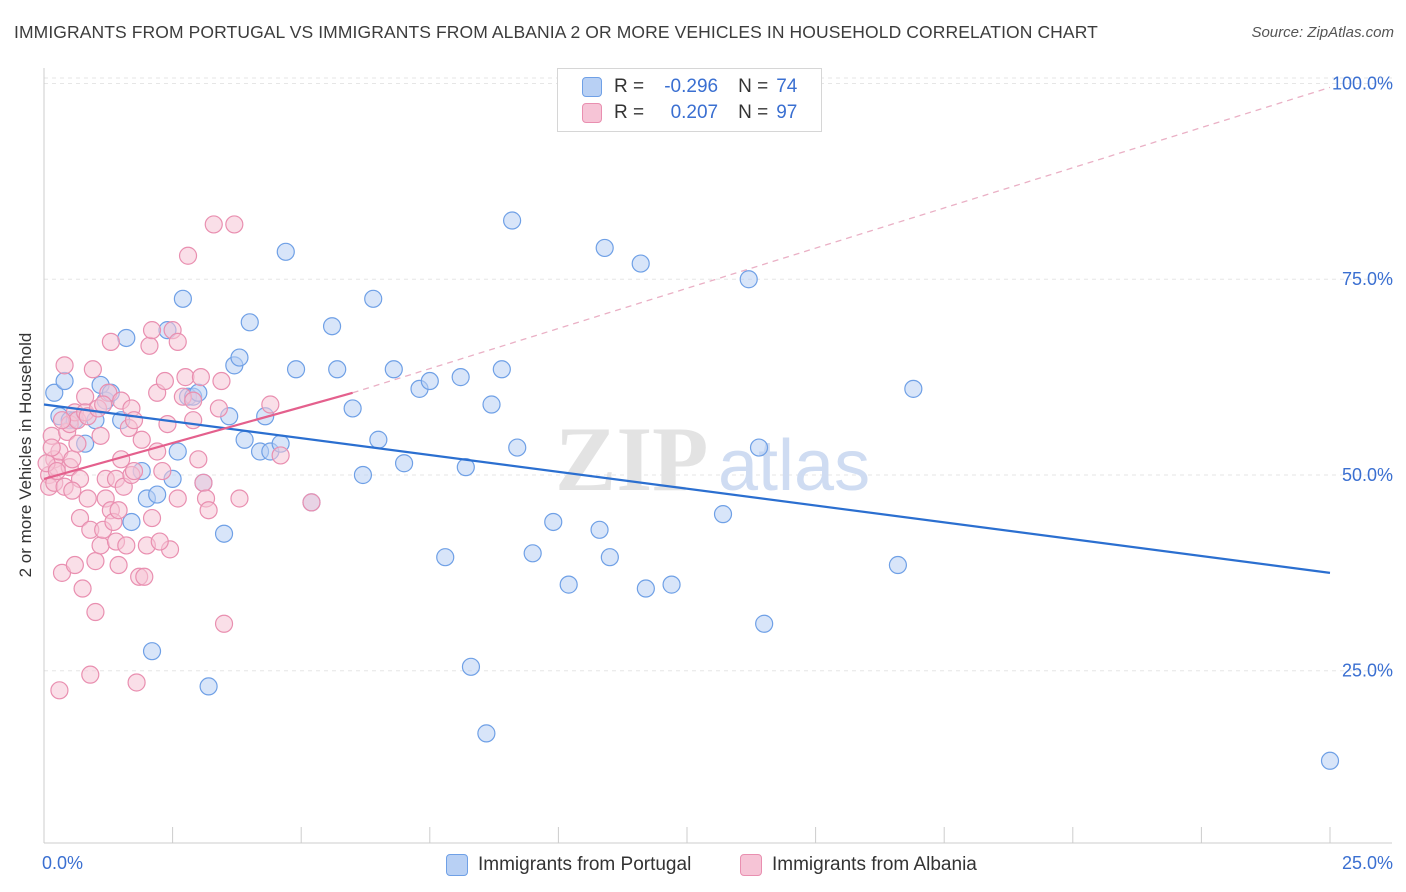  Describe the element at coordinates (1367, 863) in the screenshot. I see `x-tick-label: 25.0%` at that location.